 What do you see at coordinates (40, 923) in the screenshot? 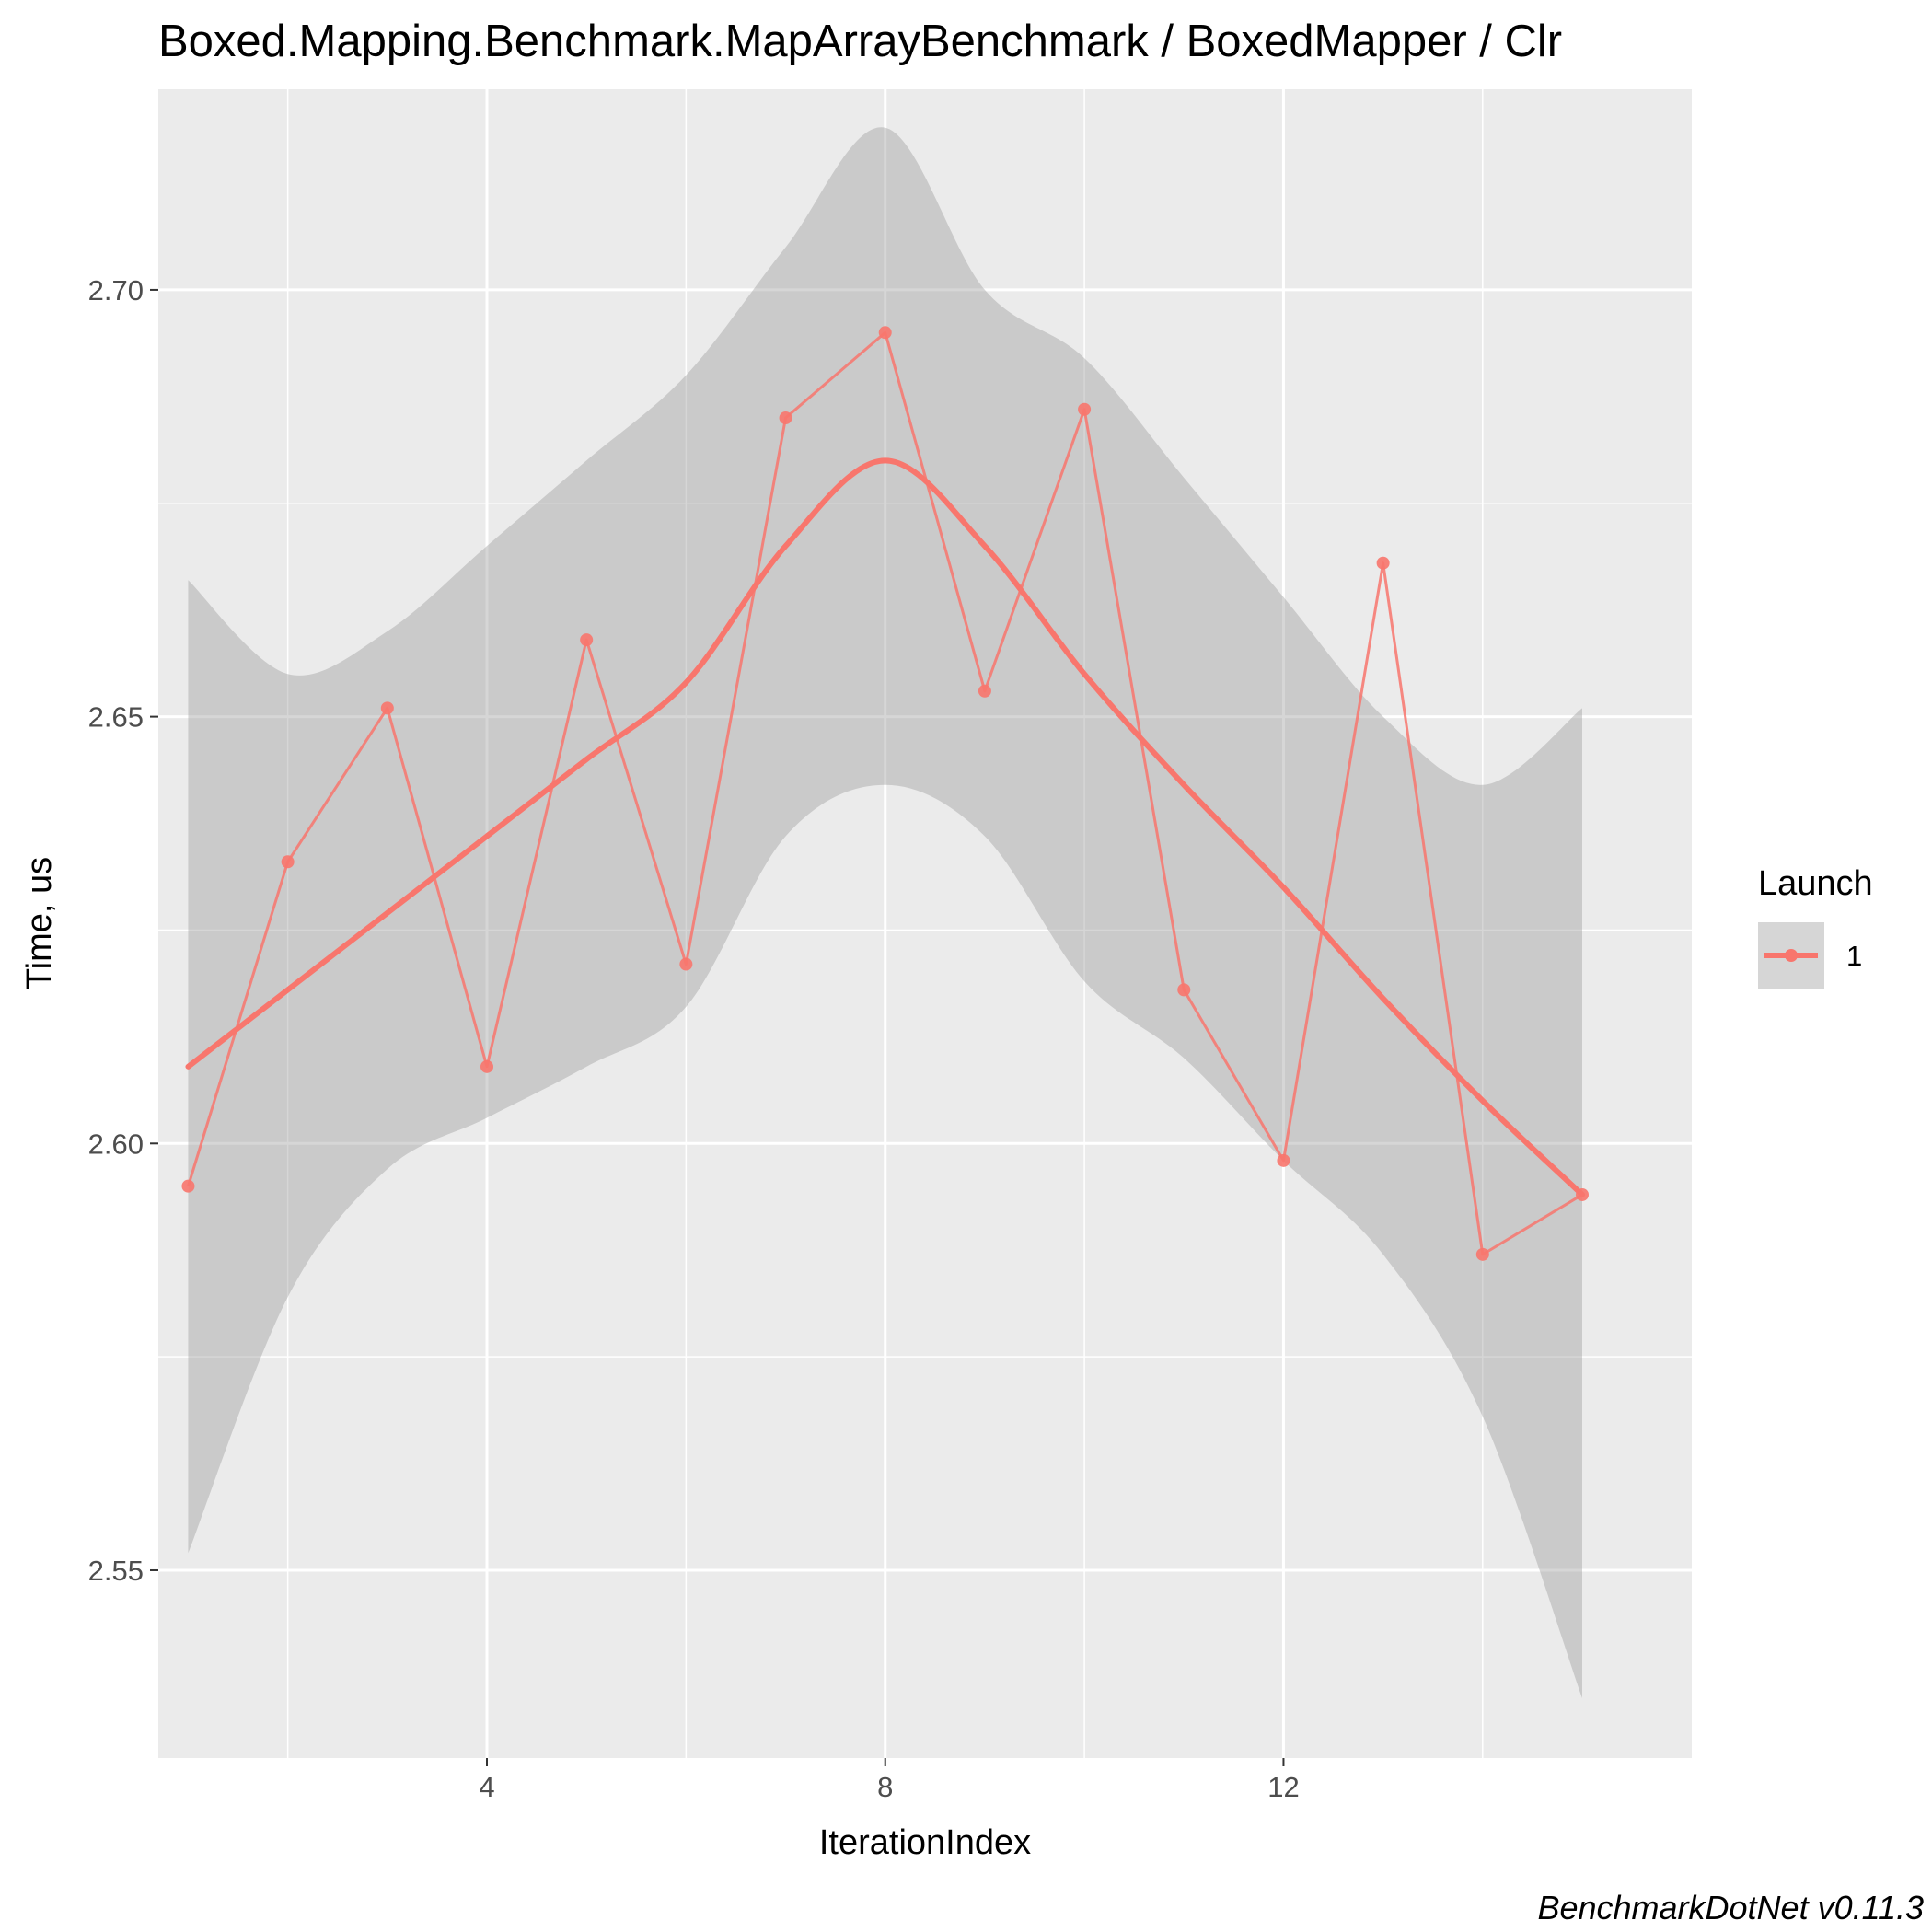
I see `y-axis-title: Time, us` at bounding box center [40, 923].